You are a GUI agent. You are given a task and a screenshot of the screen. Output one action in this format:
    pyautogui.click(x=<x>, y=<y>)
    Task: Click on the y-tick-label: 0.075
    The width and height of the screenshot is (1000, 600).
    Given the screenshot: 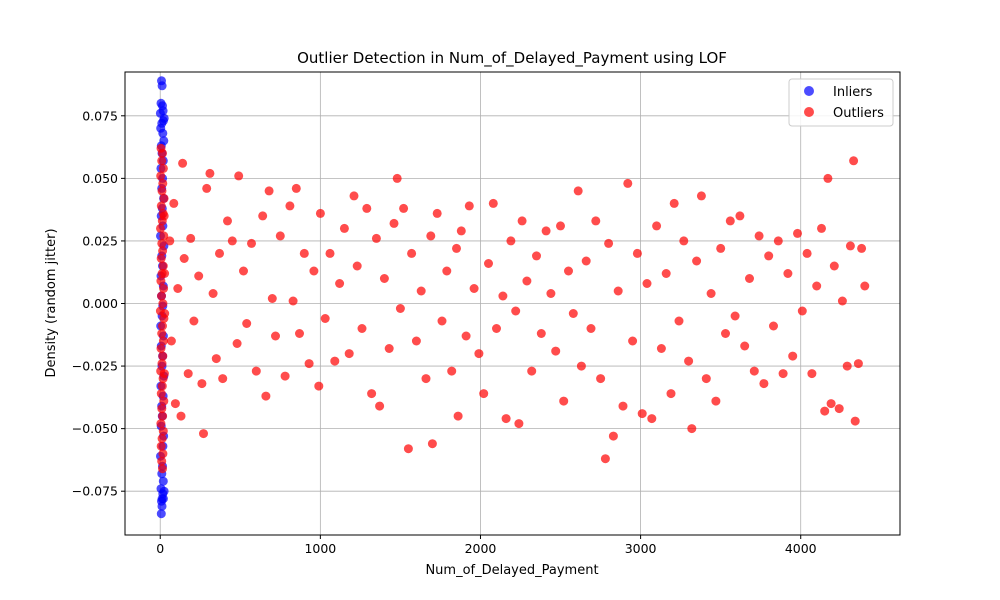 What is the action you would take?
    pyautogui.click(x=100, y=115)
    